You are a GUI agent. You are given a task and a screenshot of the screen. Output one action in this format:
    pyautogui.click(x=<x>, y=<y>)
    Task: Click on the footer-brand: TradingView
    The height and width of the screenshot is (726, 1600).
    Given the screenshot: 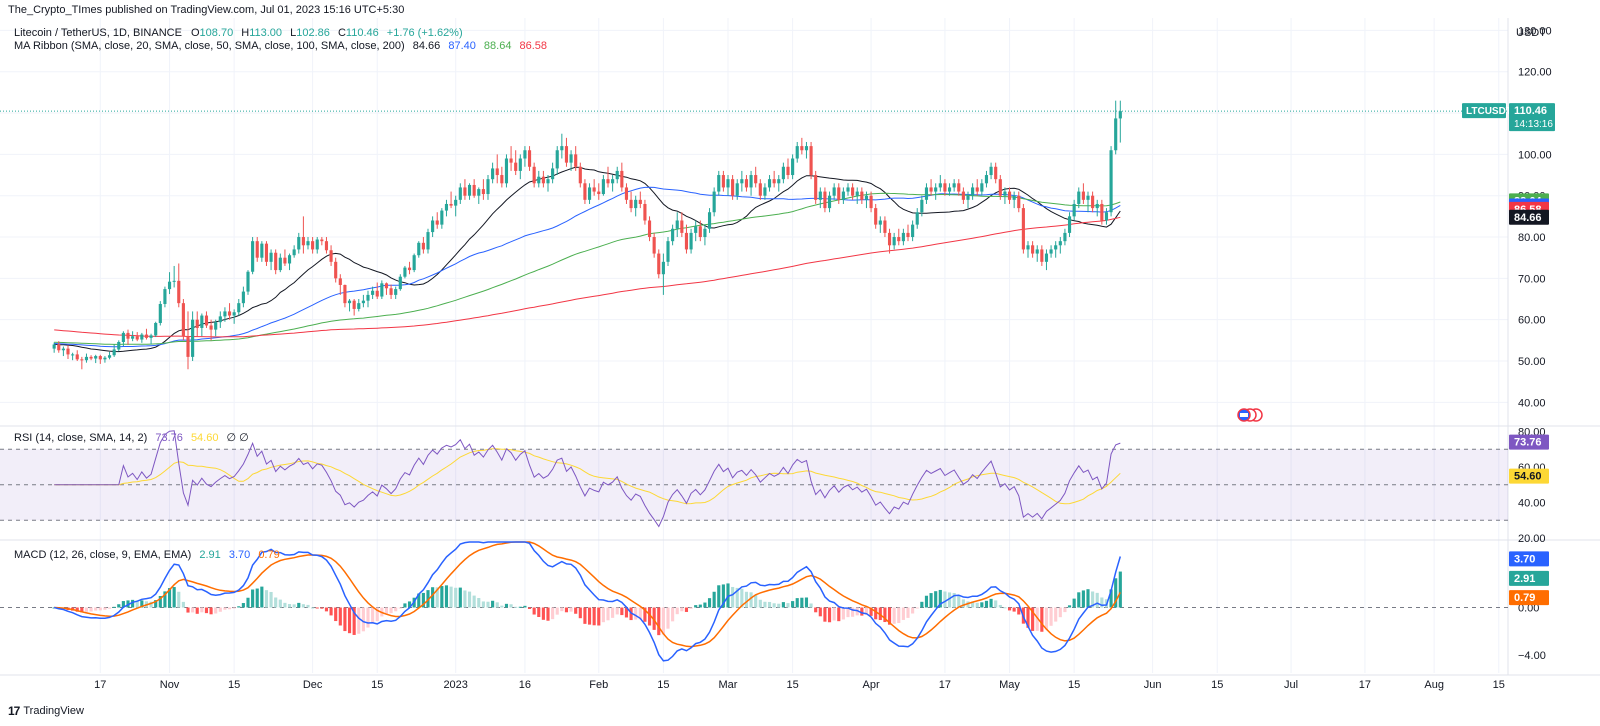 What is the action you would take?
    pyautogui.click(x=53, y=711)
    